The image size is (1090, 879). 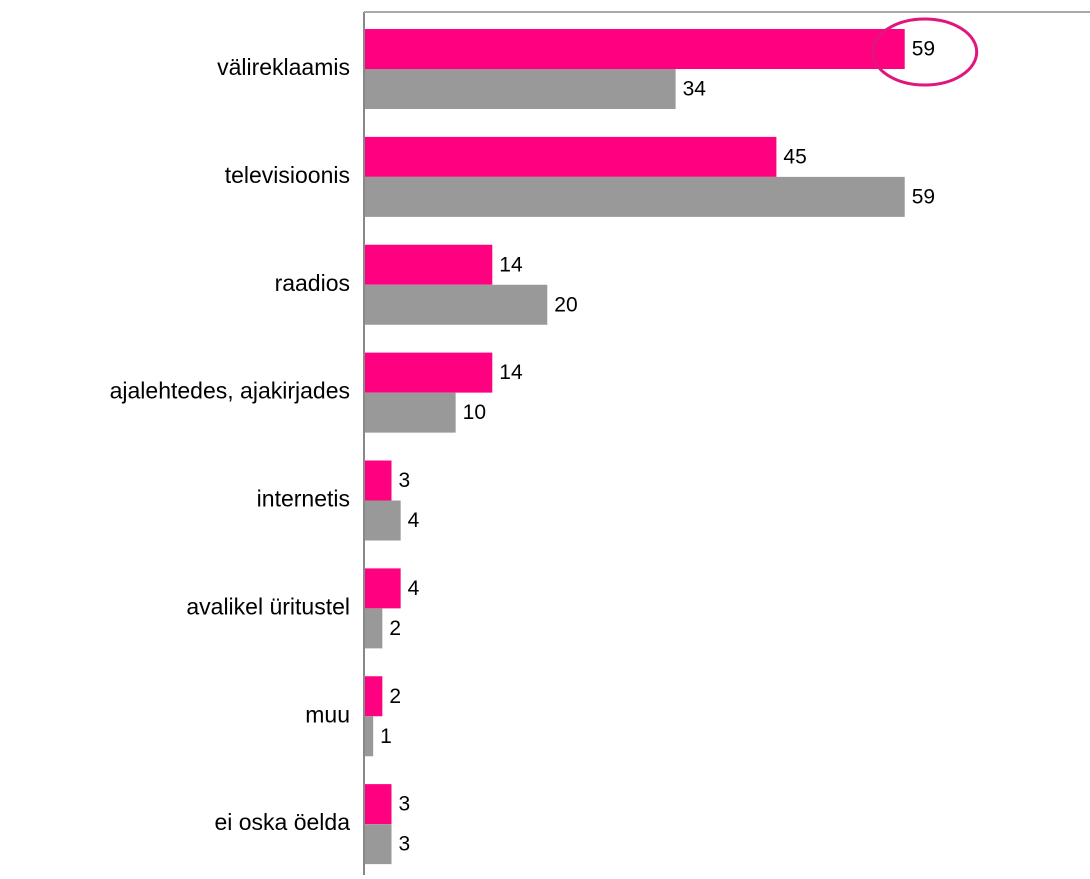 I want to click on category-label: internetis, so click(x=303, y=499).